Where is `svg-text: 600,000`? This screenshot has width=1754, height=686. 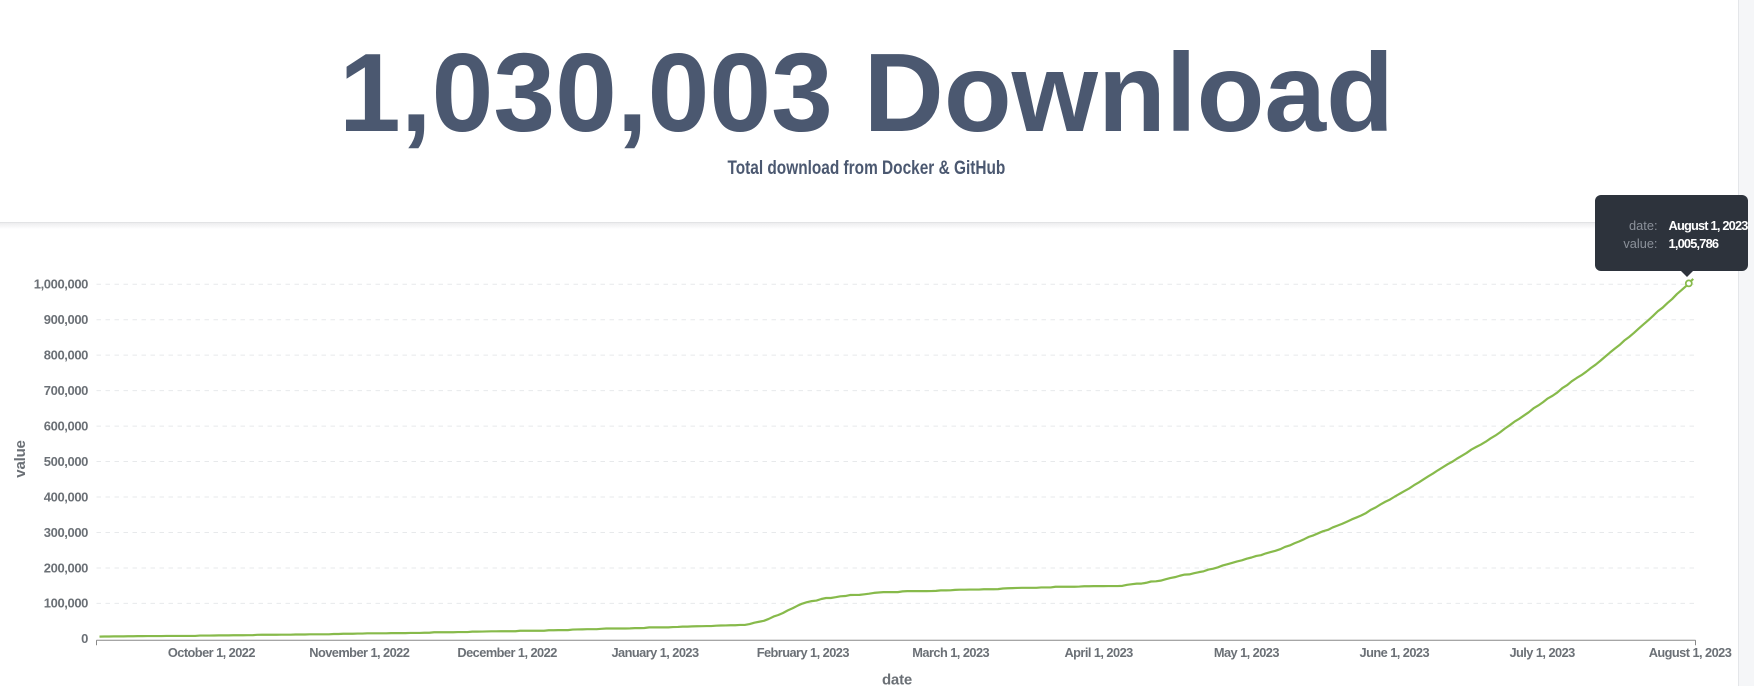
svg-text: 600,000 is located at coordinates (66, 425).